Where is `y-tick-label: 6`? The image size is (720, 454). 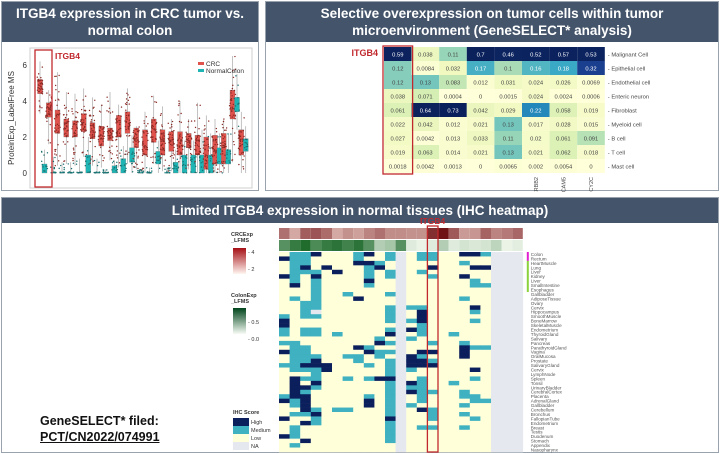
y-tick-label: 6 is located at coordinates (25, 65).